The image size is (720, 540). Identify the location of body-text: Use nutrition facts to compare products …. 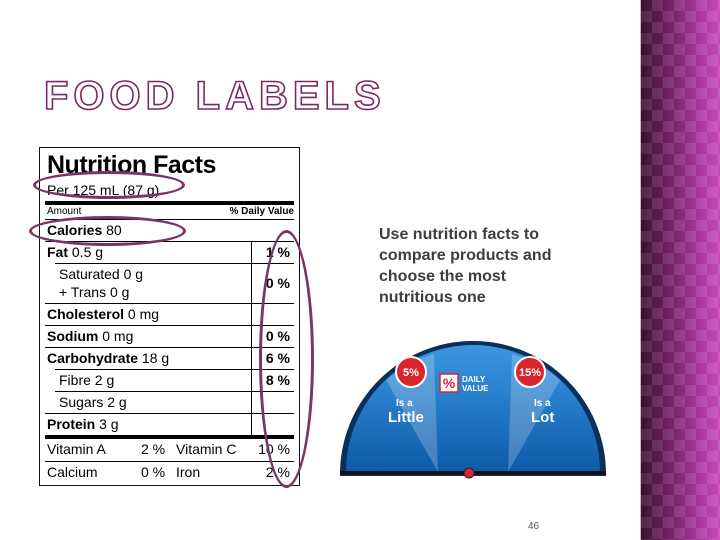
(465, 266).